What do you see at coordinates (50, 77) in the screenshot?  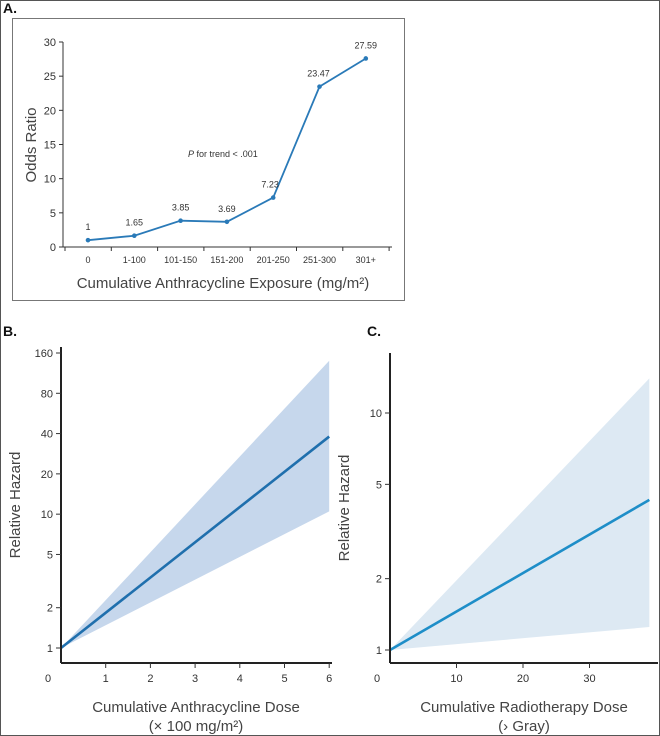 I see `y-tick-label-a: 25` at bounding box center [50, 77].